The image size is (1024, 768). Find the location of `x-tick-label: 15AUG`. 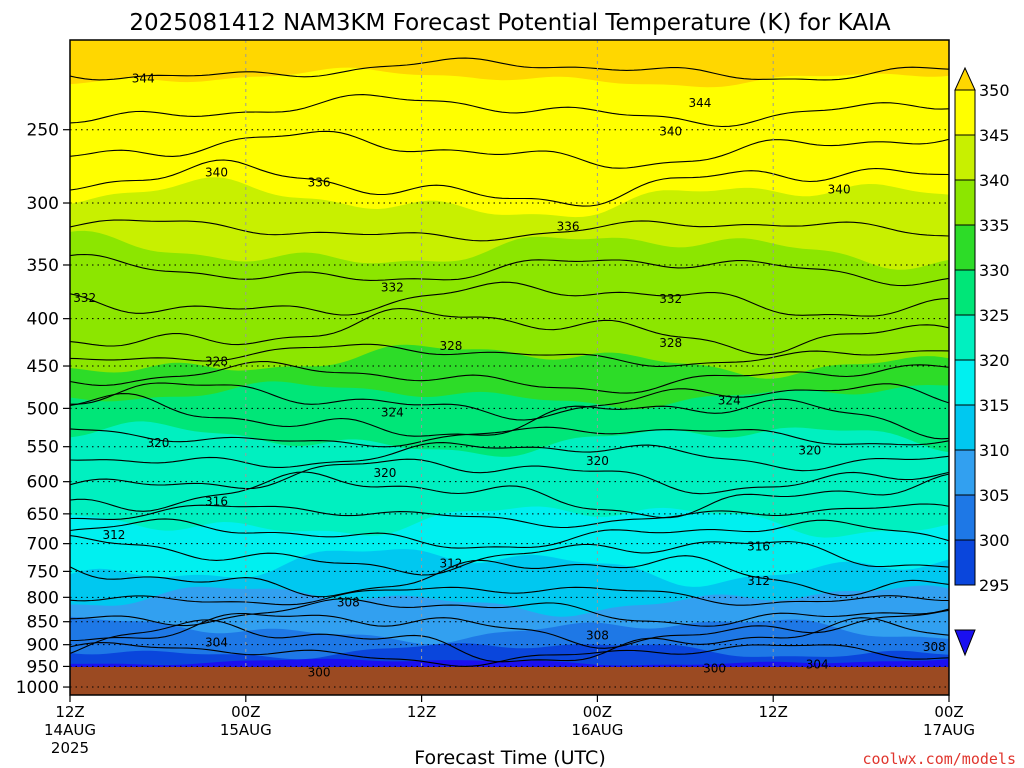

x-tick-label: 15AUG is located at coordinates (246, 730).